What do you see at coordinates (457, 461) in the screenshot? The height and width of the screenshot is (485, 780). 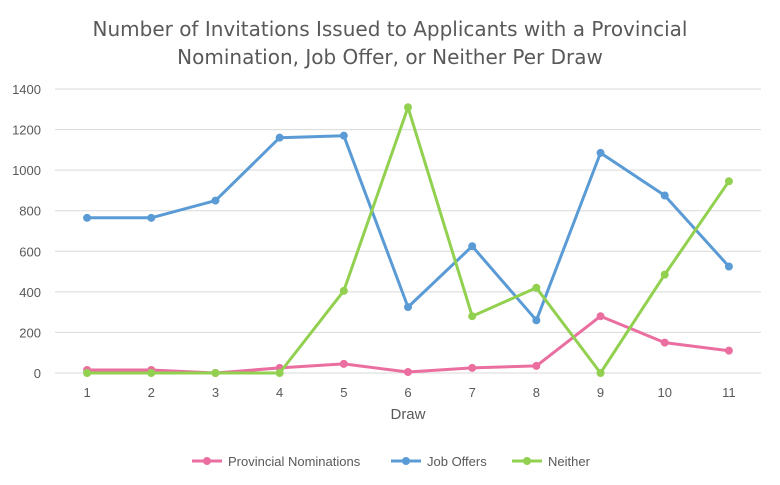 I see `legend-label: Job Offers` at bounding box center [457, 461].